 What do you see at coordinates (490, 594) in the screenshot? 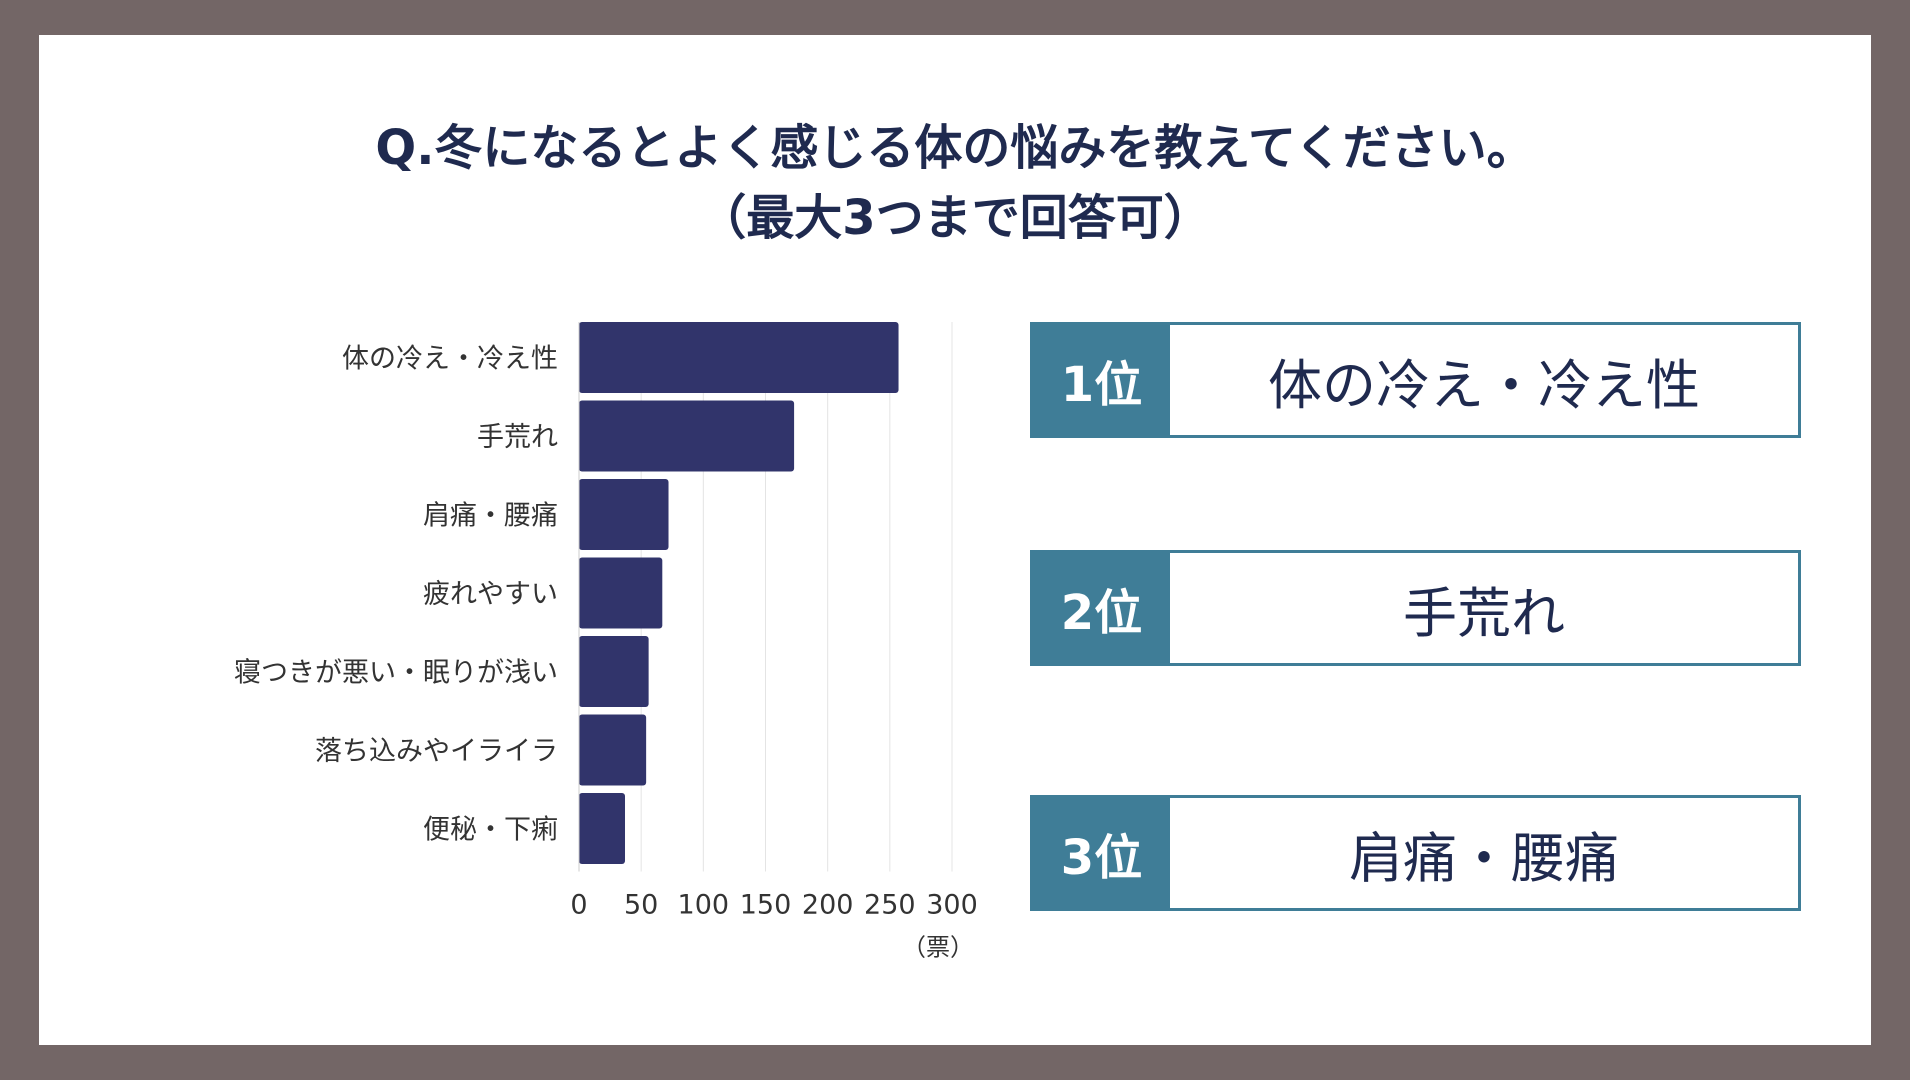
I see `category-label-3: 疲れやすい` at bounding box center [490, 594].